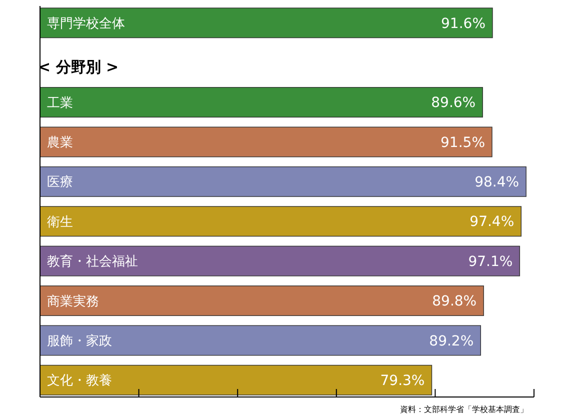 The width and height of the screenshot is (561, 419). Describe the element at coordinates (73, 301) in the screenshot. I see `y-tick-label: 商業実務` at that location.